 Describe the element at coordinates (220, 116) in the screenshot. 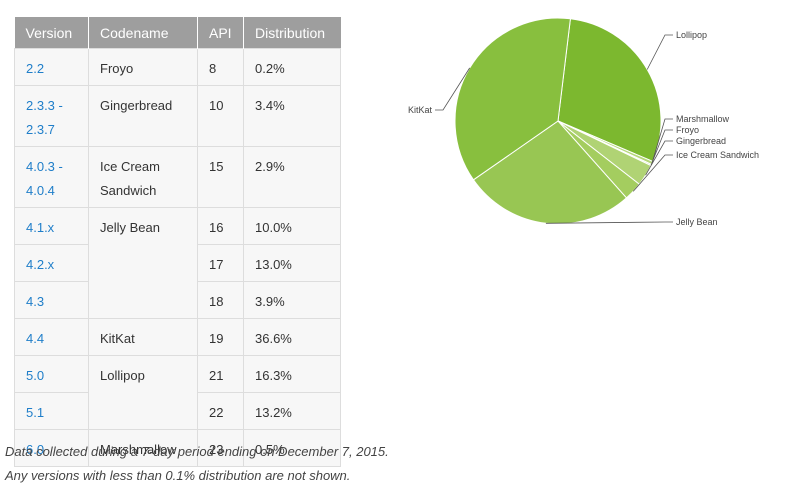

I see `api-cell: 10` at that location.